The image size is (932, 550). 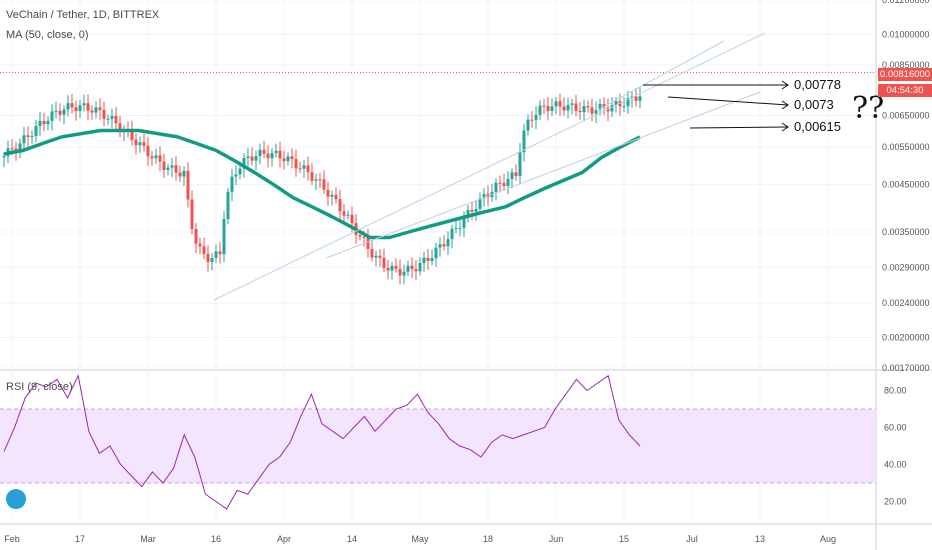 I want to click on annotation-arrow, so click(x=728, y=101).